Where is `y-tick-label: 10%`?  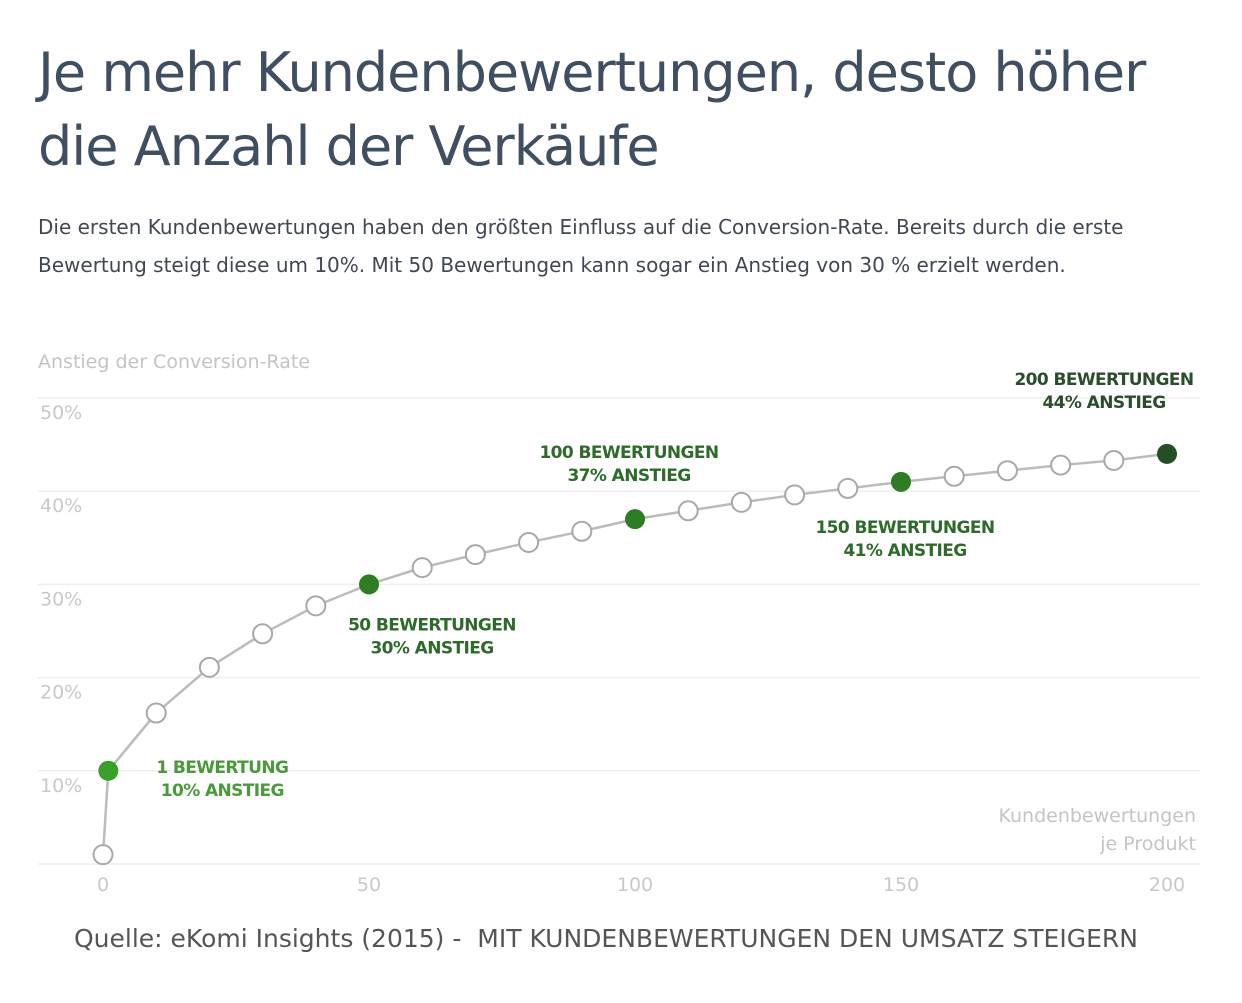
y-tick-label: 10% is located at coordinates (61, 786).